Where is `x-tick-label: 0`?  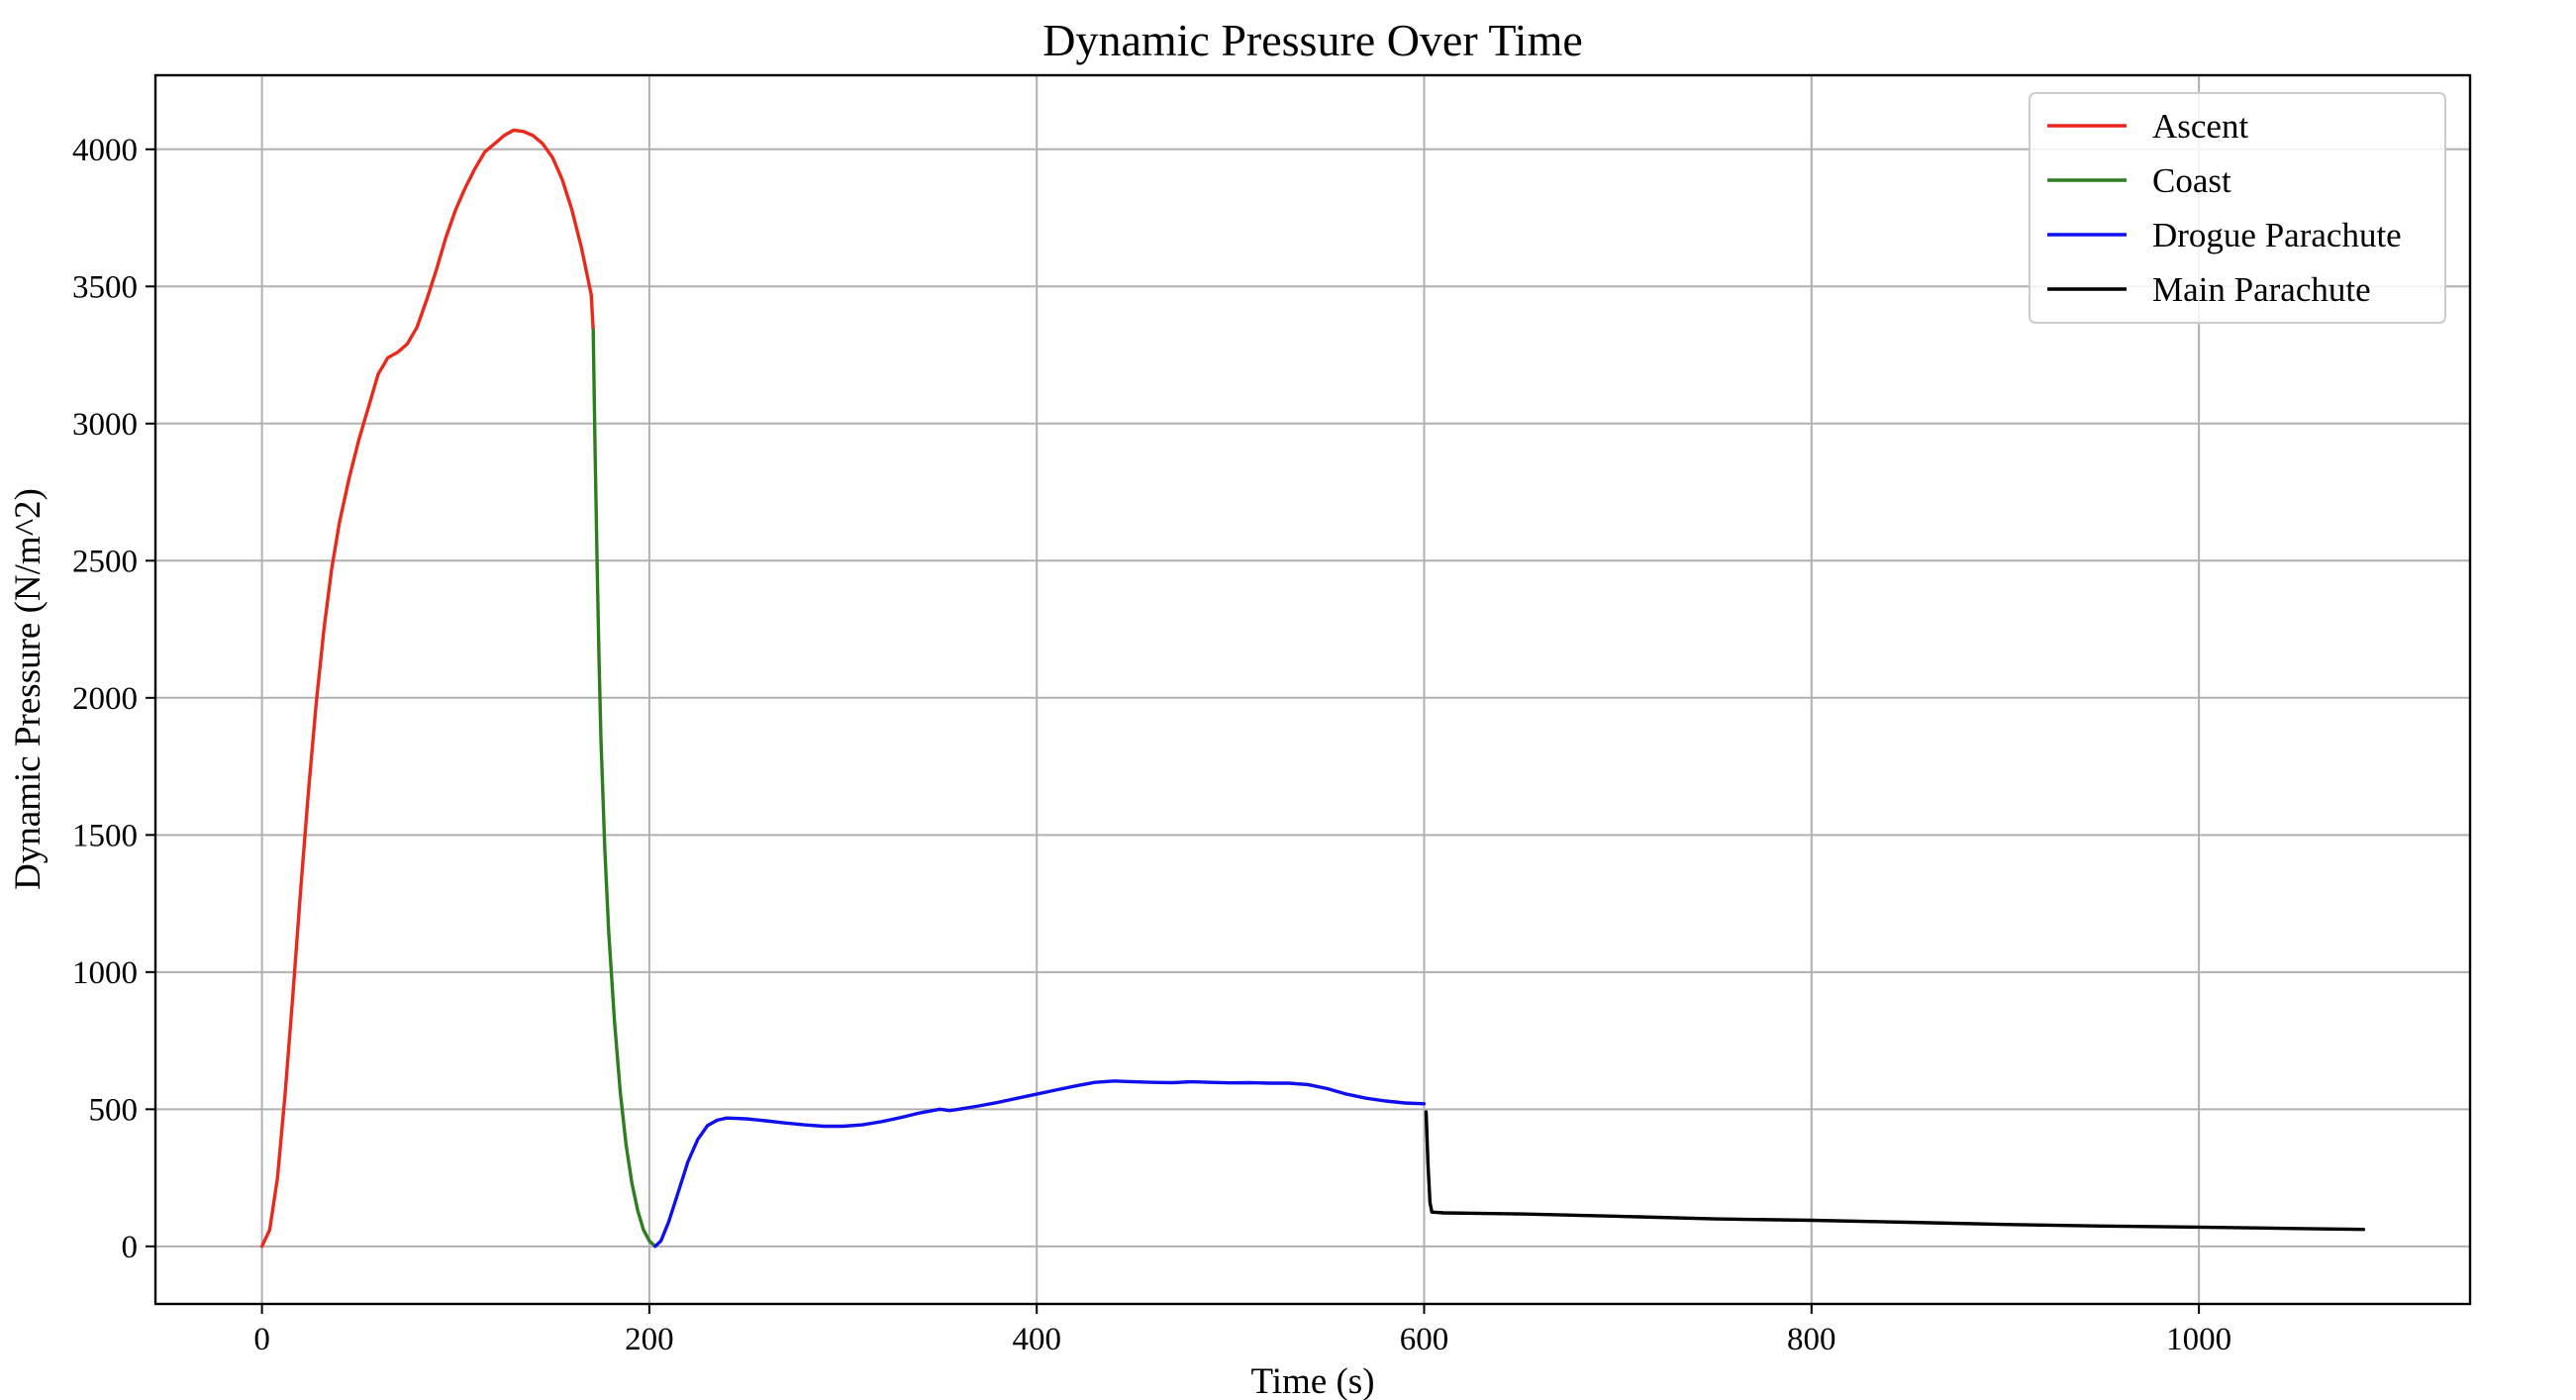
x-tick-label: 0 is located at coordinates (262, 1339).